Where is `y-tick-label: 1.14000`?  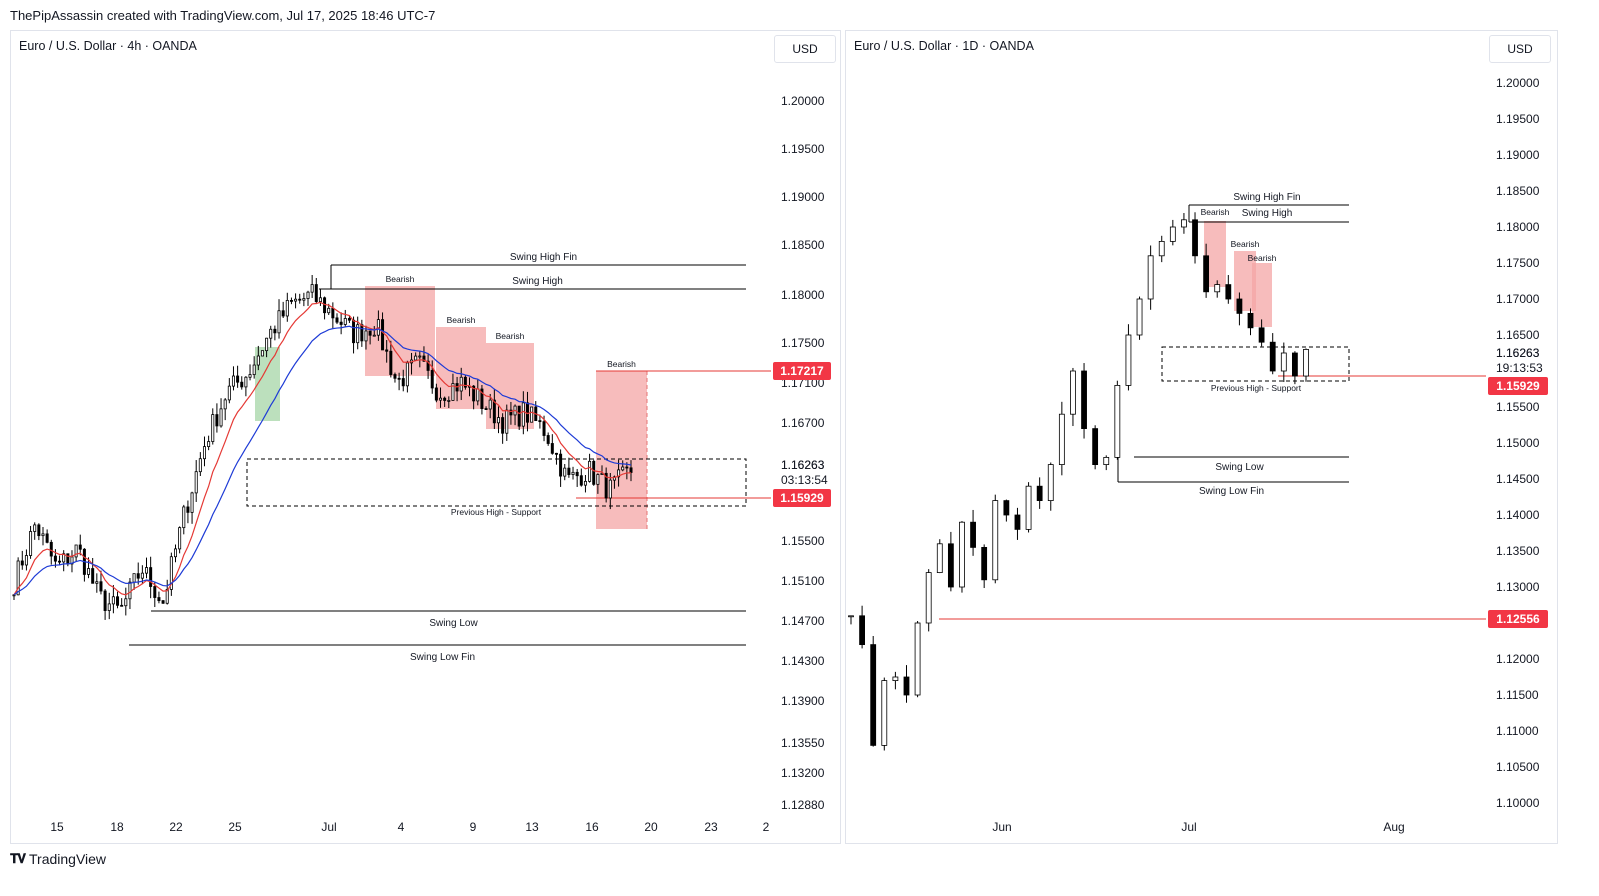 y-tick-label: 1.14000 is located at coordinates (1518, 515).